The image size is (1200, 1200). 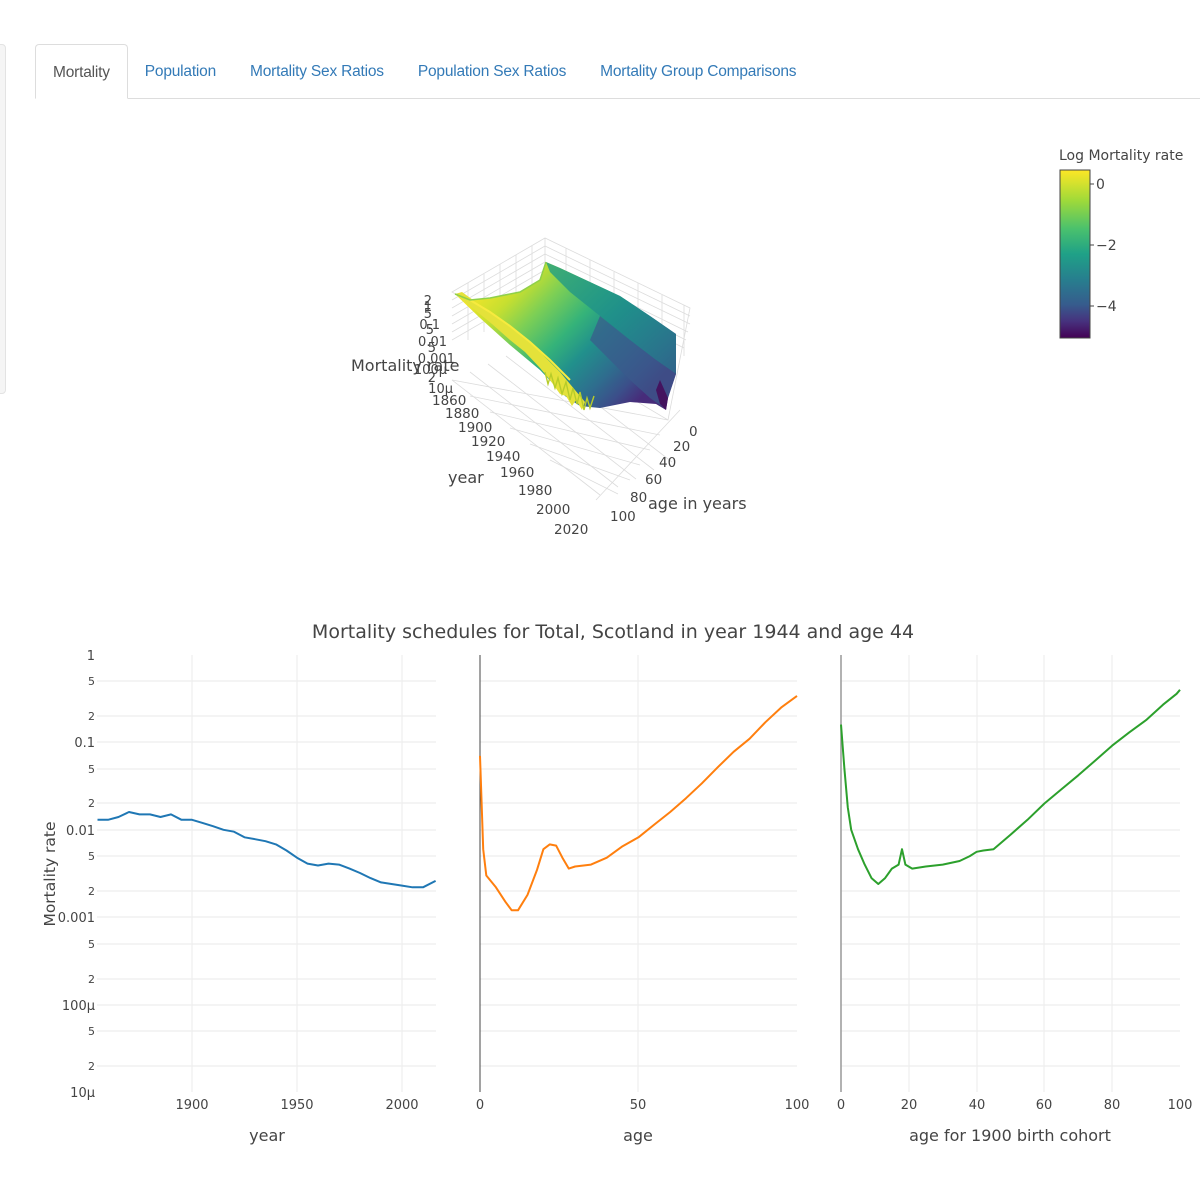 I want to click on svg-text: 1960, so click(x=517, y=473).